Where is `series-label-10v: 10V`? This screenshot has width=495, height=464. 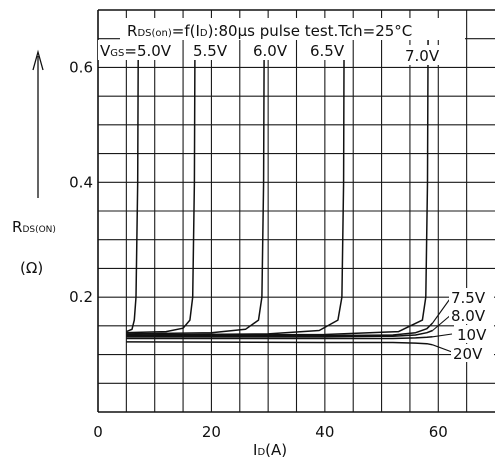
series-label-10v: 10V is located at coordinates (472, 335).